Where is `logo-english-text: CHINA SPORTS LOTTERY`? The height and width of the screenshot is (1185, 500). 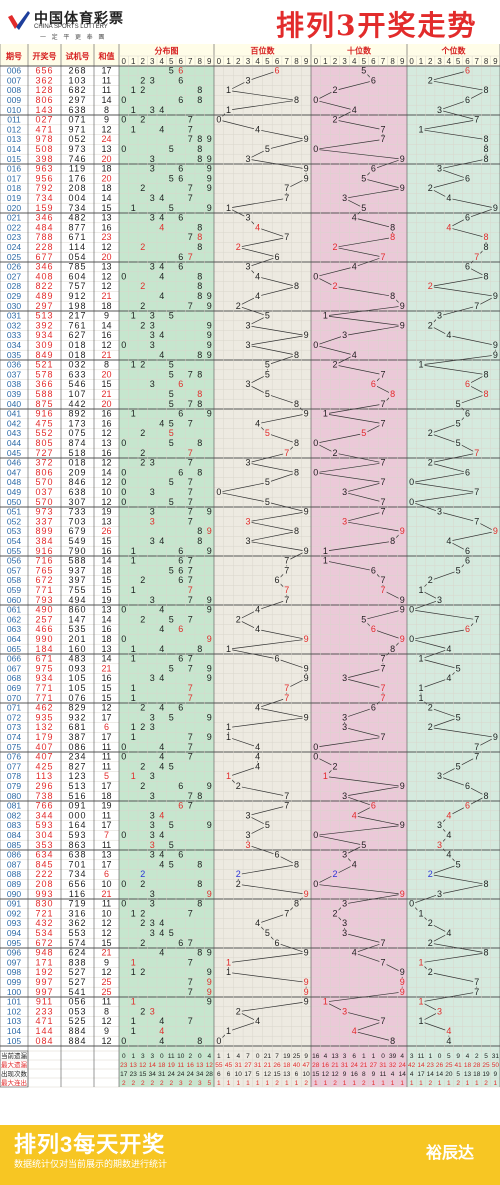
logo-english-text: CHINA SPORTS LOTTERY is located at coordinates (71, 27).